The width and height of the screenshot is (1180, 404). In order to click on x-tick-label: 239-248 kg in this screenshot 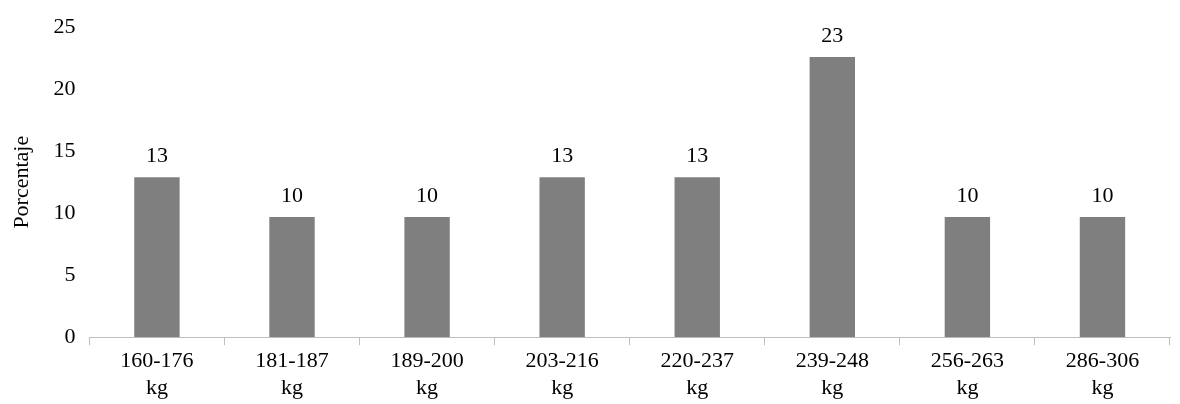, I will do `click(832, 373)`.